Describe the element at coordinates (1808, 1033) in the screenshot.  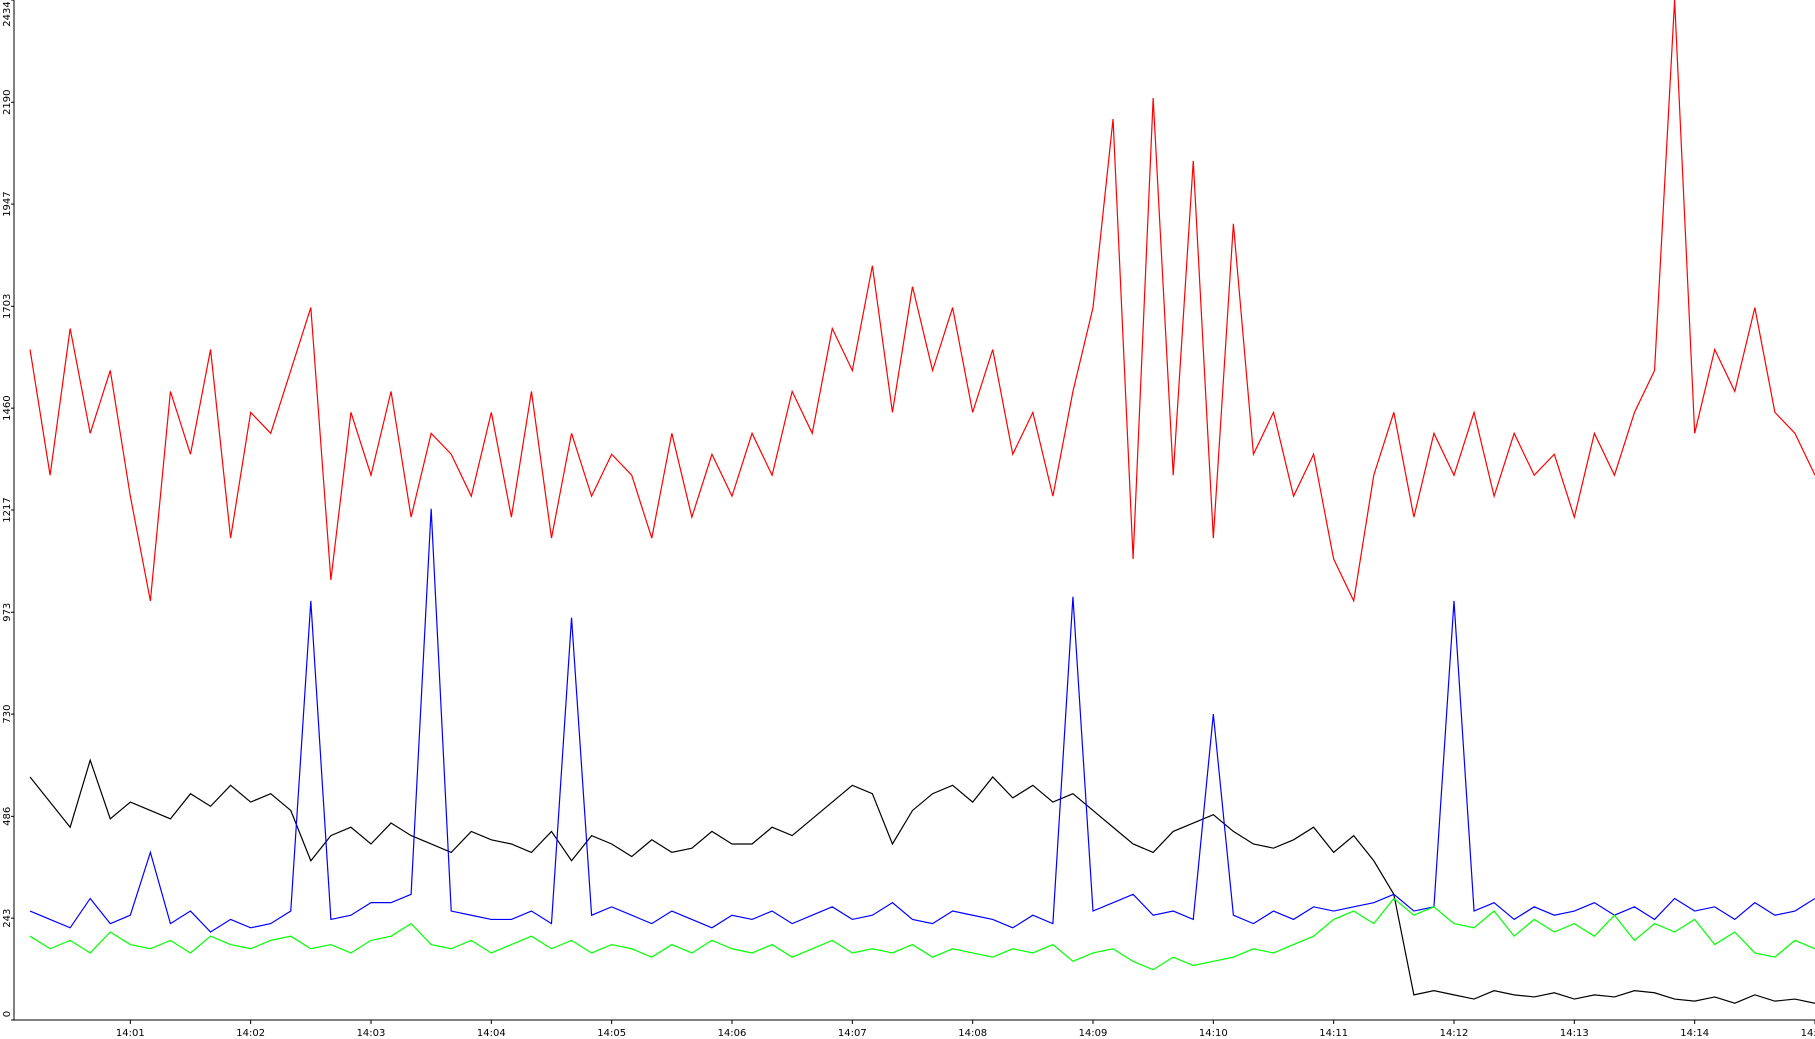
I see `x-tick-label: 14:15` at that location.